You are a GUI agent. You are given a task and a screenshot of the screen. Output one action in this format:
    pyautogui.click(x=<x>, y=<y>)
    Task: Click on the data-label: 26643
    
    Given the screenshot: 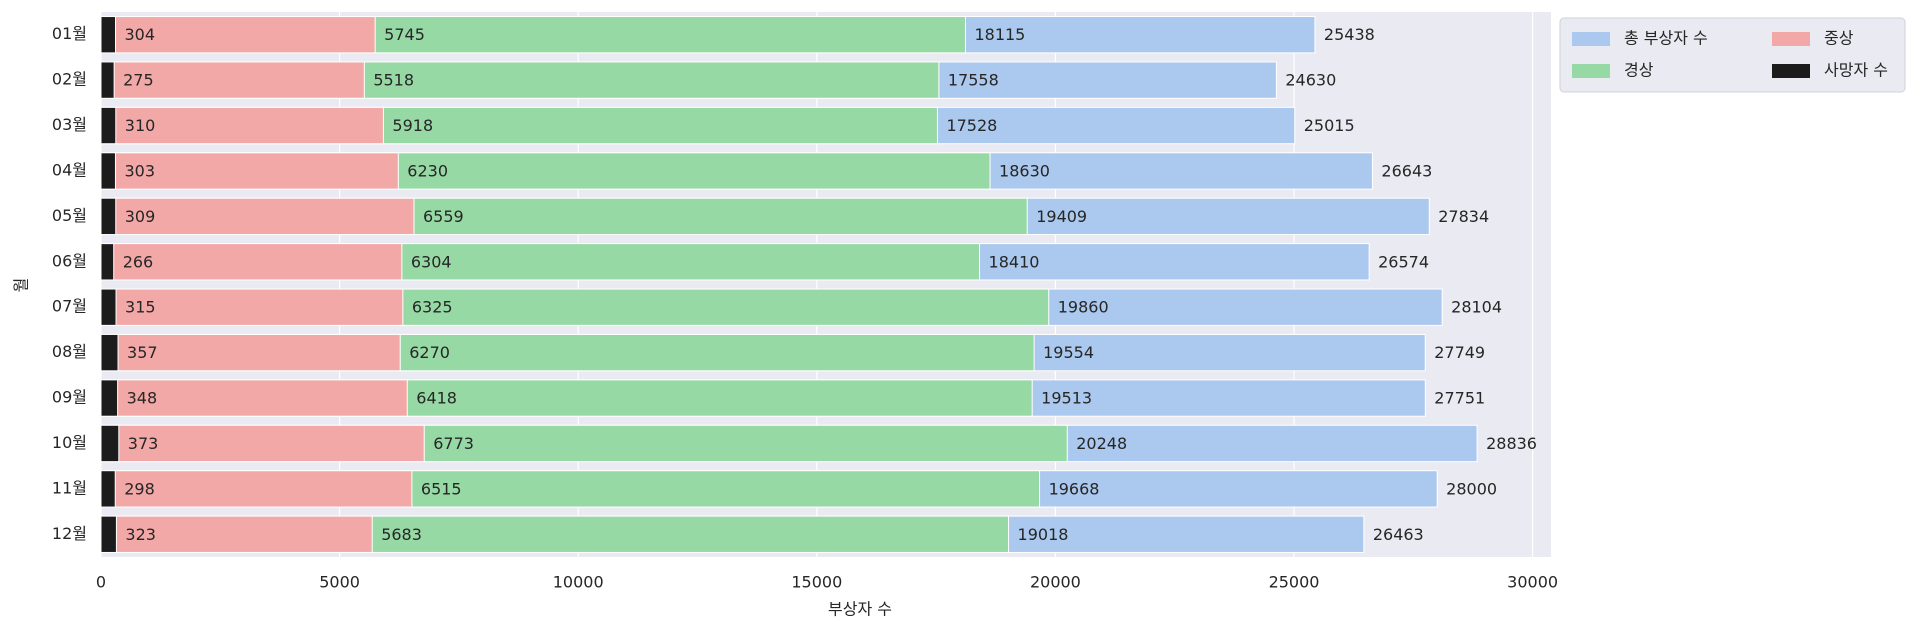 What is the action you would take?
    pyautogui.click(x=1406, y=170)
    